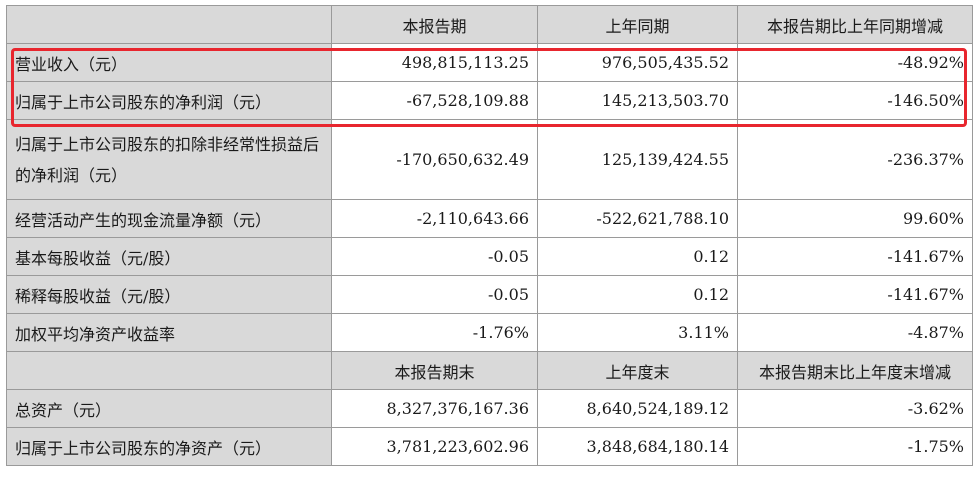 This screenshot has width=980, height=491. Describe the element at coordinates (434, 100) in the screenshot. I see `current-value: -67,528,109.88` at that location.